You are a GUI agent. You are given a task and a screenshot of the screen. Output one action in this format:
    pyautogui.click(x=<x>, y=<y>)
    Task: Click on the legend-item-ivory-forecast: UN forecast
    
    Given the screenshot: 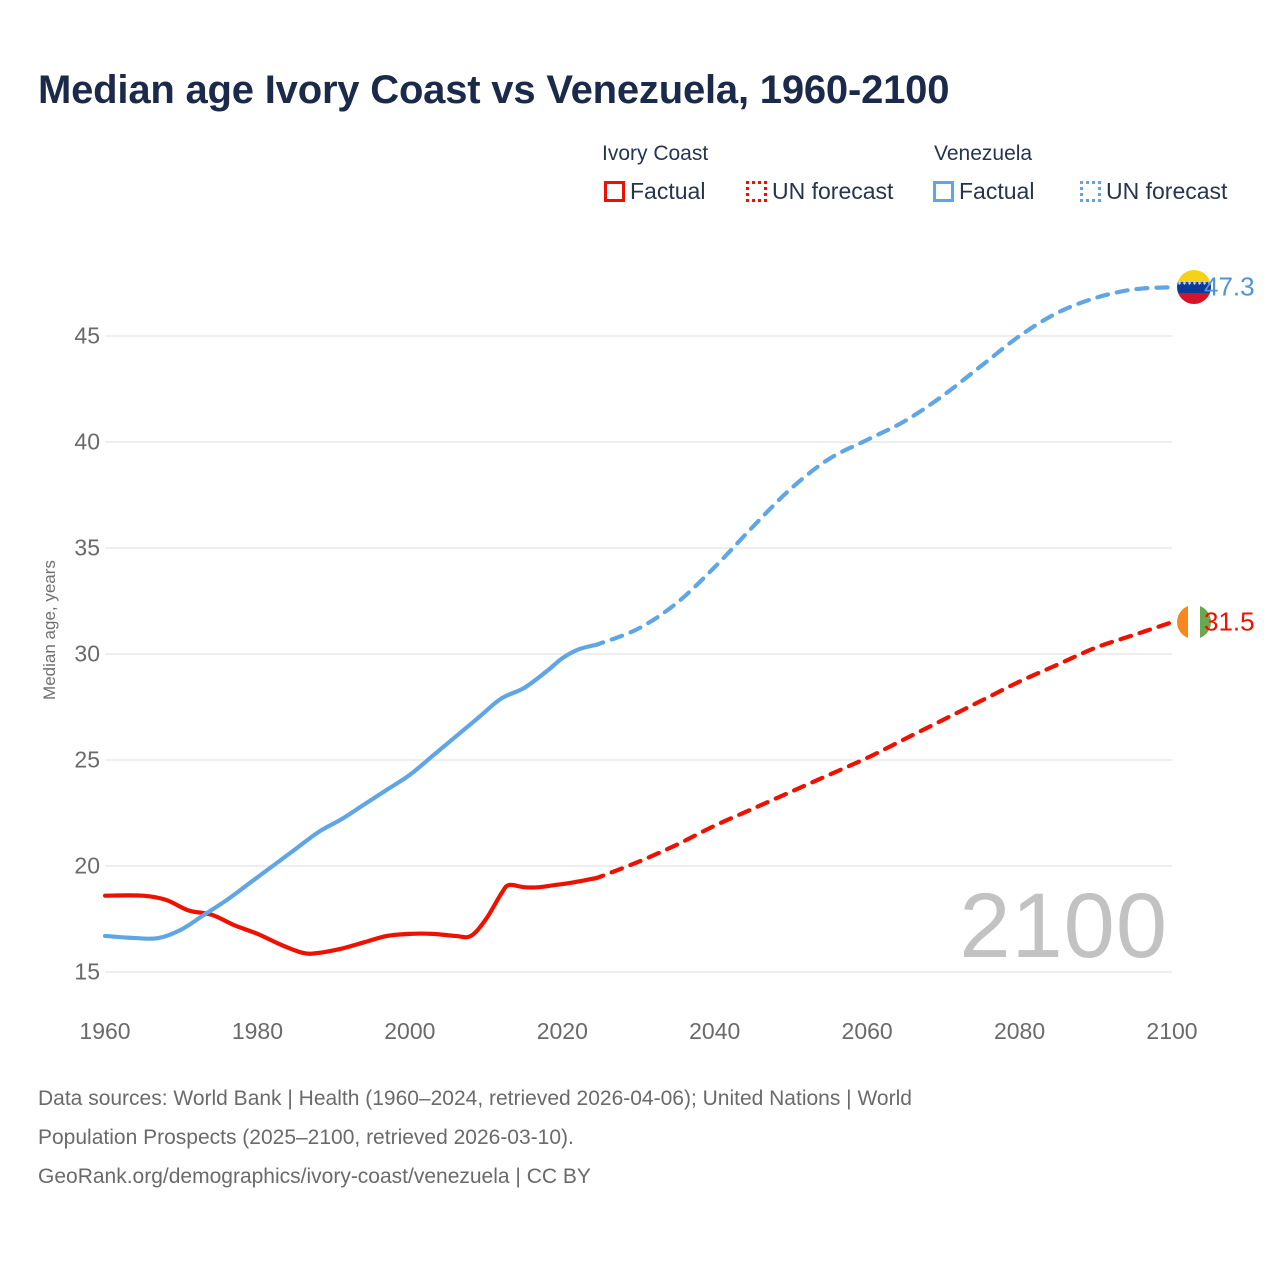 What is the action you would take?
    pyautogui.click(x=819, y=191)
    